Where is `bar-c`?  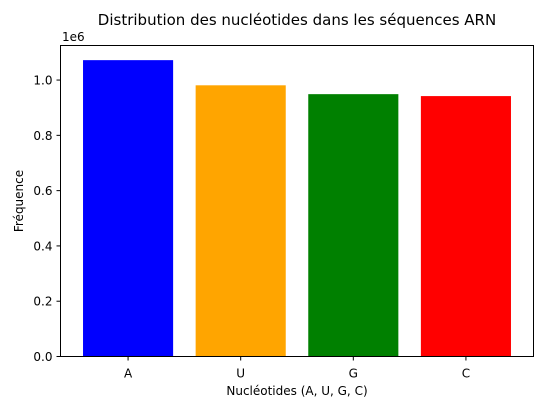
bar-c is located at coordinates (465, 226).